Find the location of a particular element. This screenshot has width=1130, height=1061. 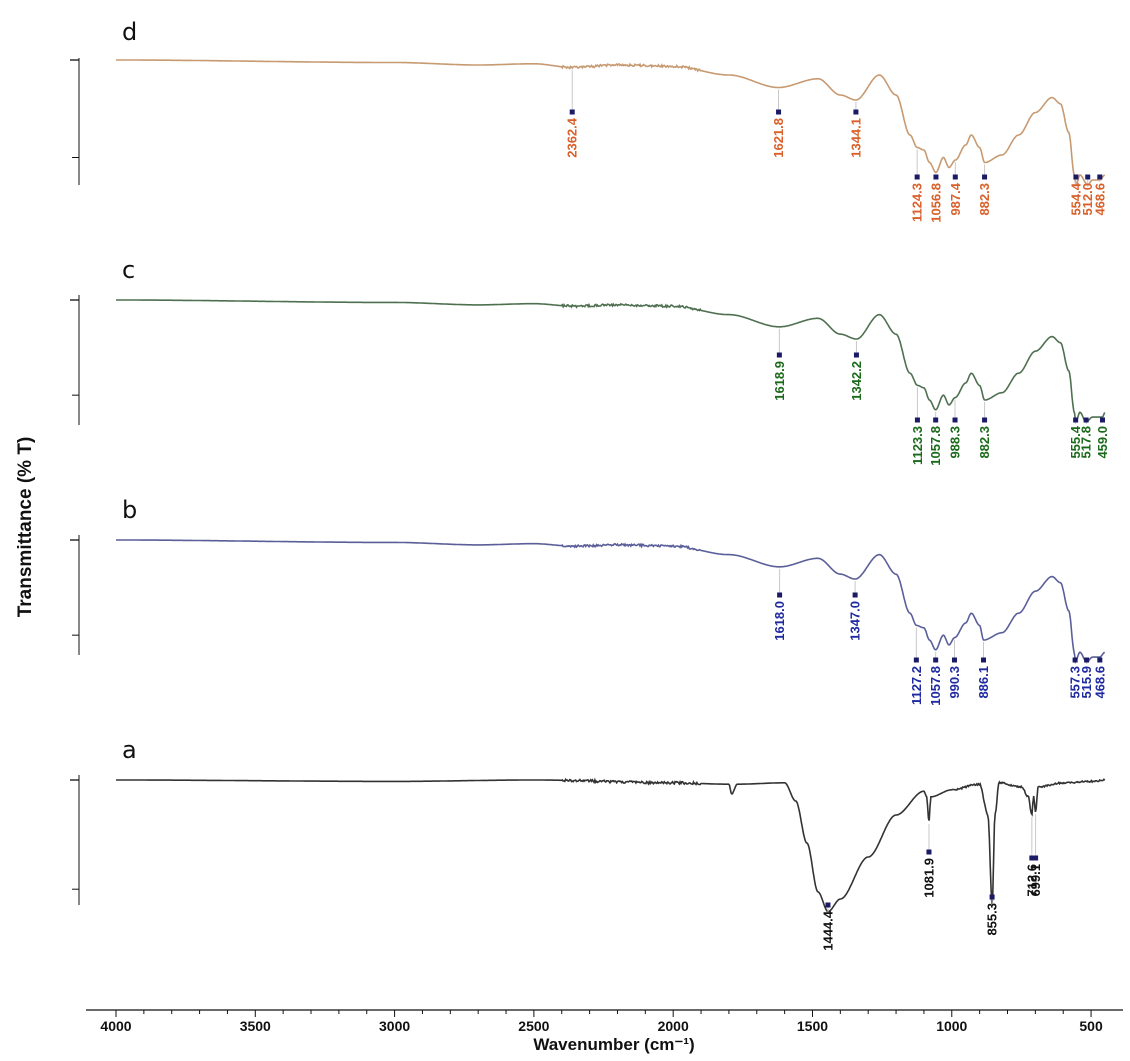

spectrum-line-c is located at coordinates (611, 361).